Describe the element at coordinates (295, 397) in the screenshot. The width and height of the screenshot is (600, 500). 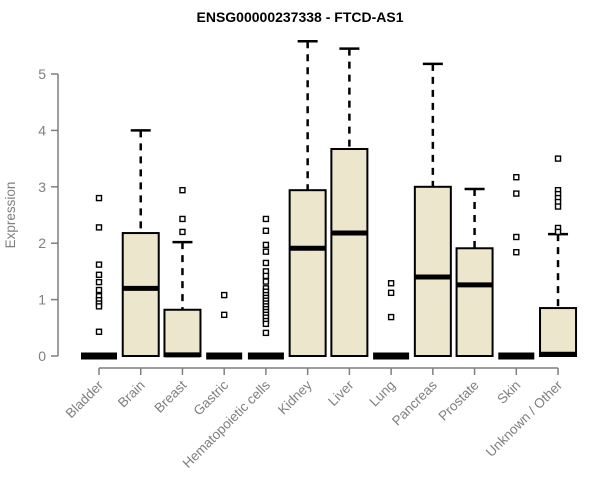
I see `x-tick-label: Kidney` at that location.